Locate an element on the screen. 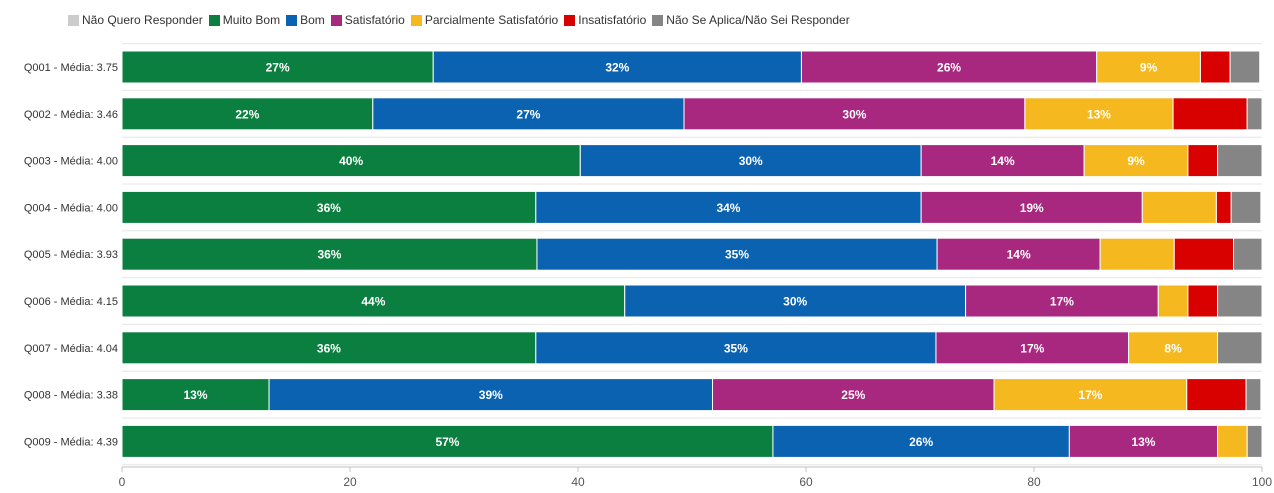 The width and height of the screenshot is (1274, 493). legend-label: Satisfatório is located at coordinates (374, 20).